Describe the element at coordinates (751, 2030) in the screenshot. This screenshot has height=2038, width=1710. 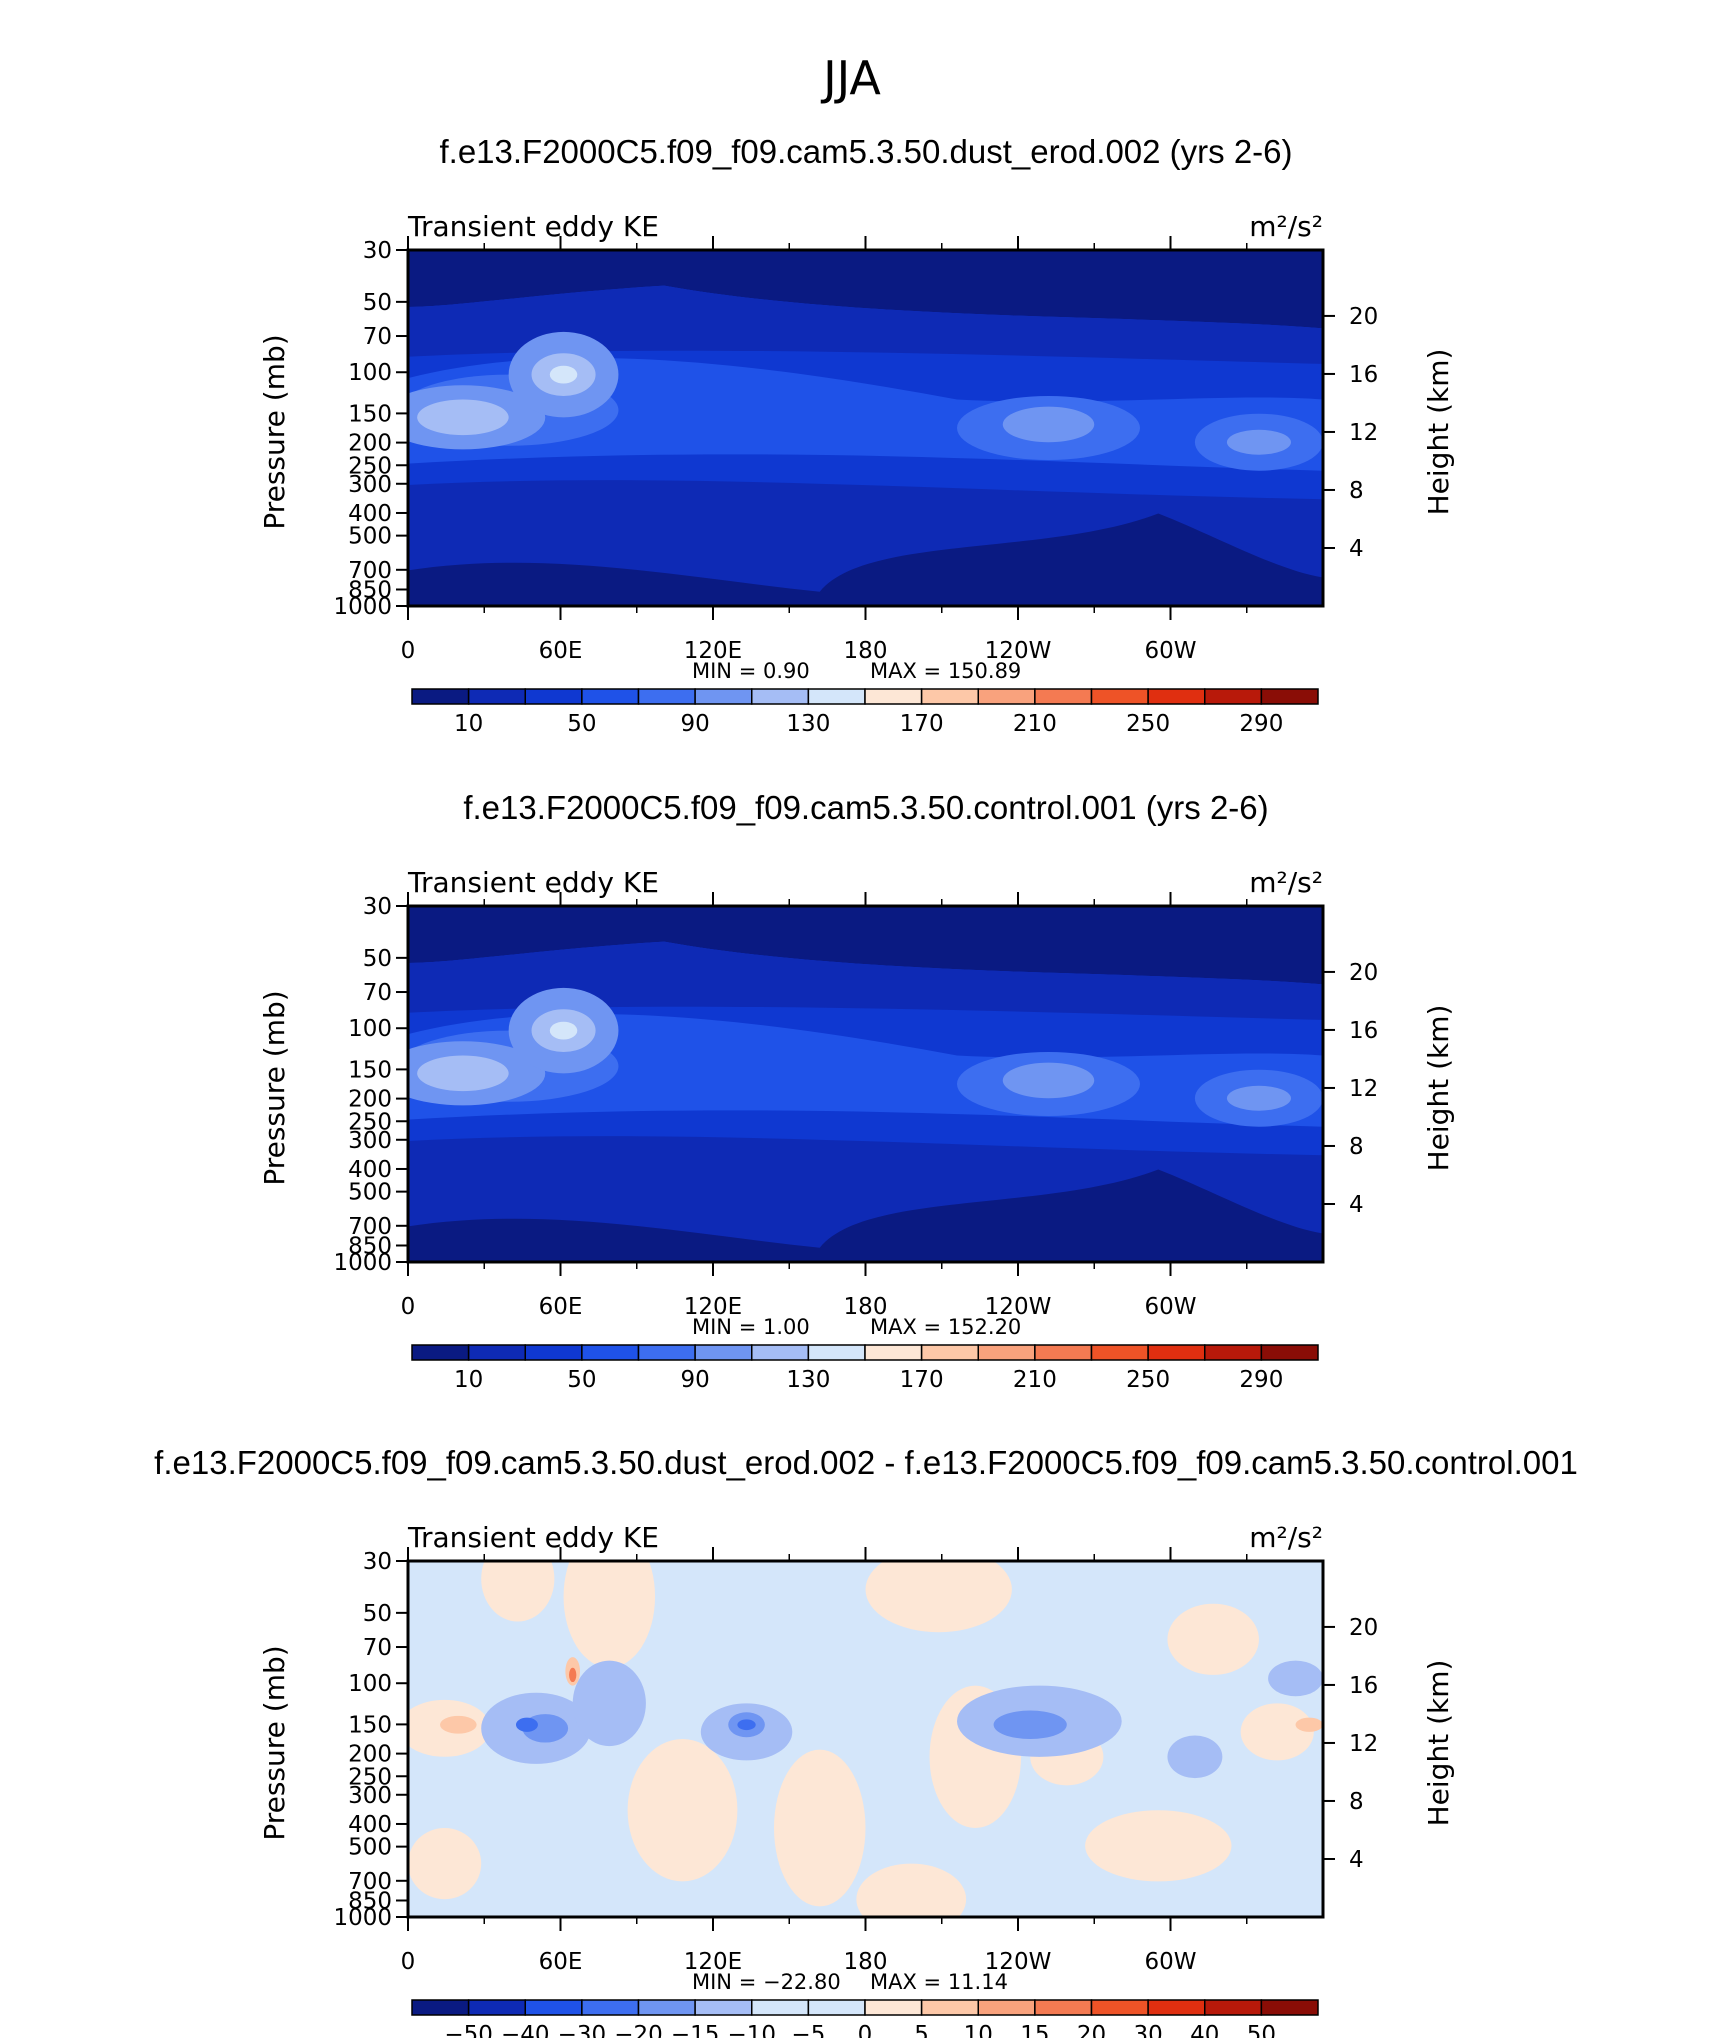
I see `colorbar-label: −10` at that location.